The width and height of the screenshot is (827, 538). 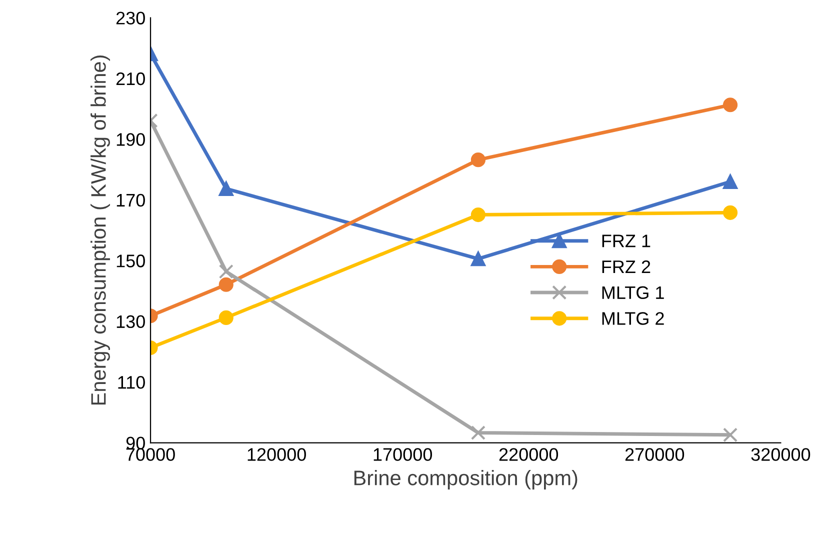 What do you see at coordinates (130, 18) in the screenshot?
I see `y-tick-label: 230` at bounding box center [130, 18].